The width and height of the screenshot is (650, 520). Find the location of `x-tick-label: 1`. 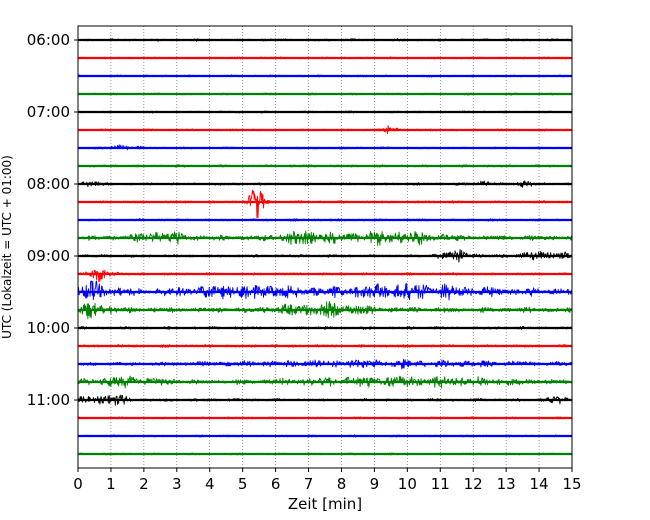

x-tick-label: 1 is located at coordinates (111, 484).